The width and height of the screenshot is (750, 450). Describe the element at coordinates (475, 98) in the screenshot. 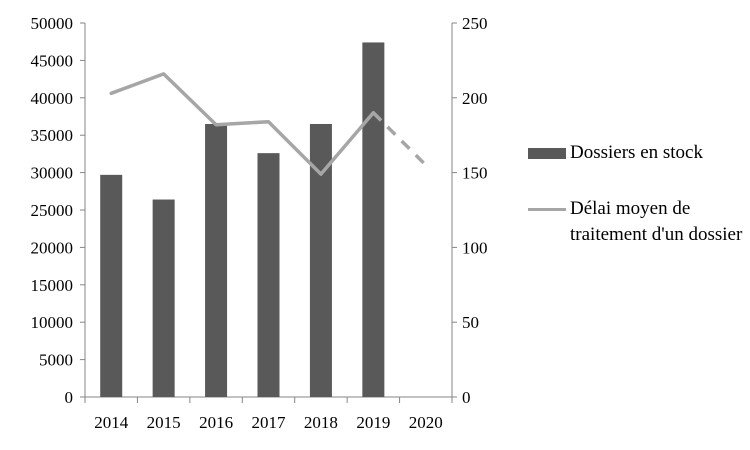

I see `y-right-tick-label: 200` at that location.